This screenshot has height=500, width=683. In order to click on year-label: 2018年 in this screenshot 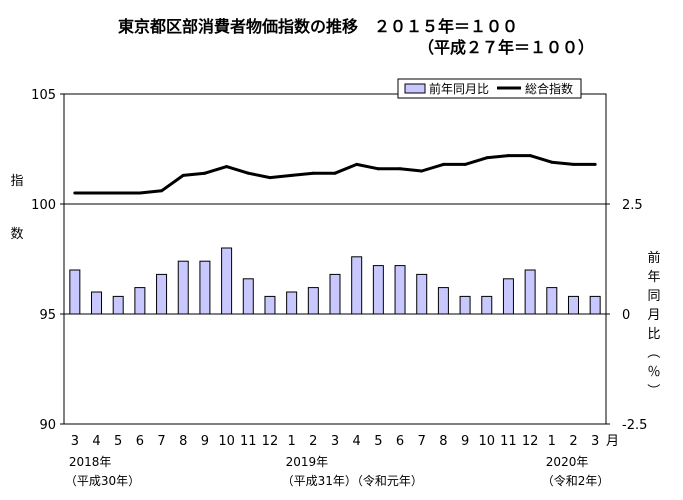, I will do `click(90, 462)`.